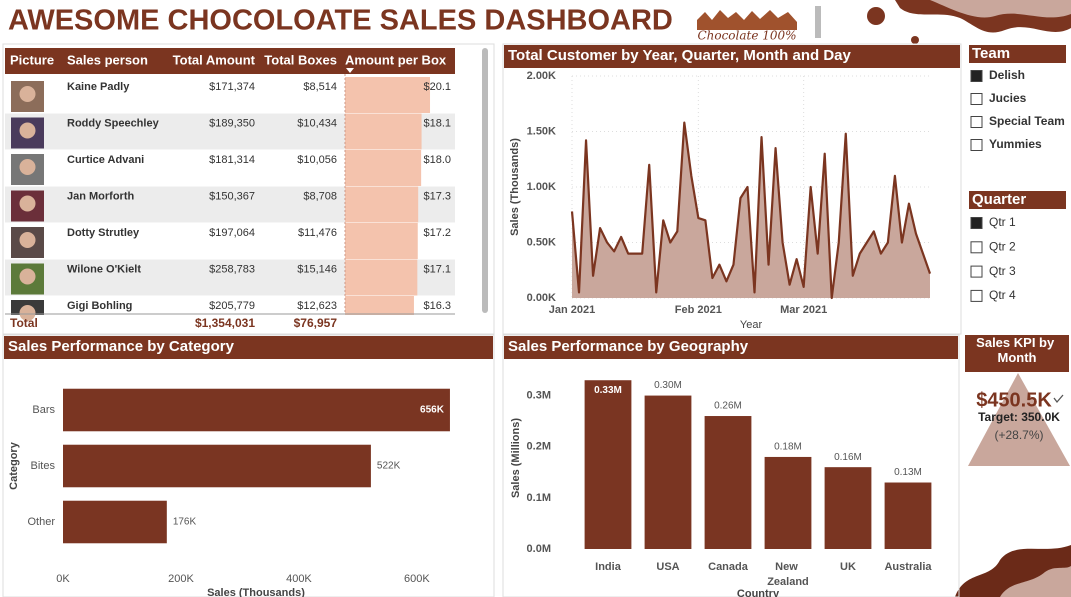  What do you see at coordinates (747, 20) in the screenshot?
I see `logo-shape` at bounding box center [747, 20].